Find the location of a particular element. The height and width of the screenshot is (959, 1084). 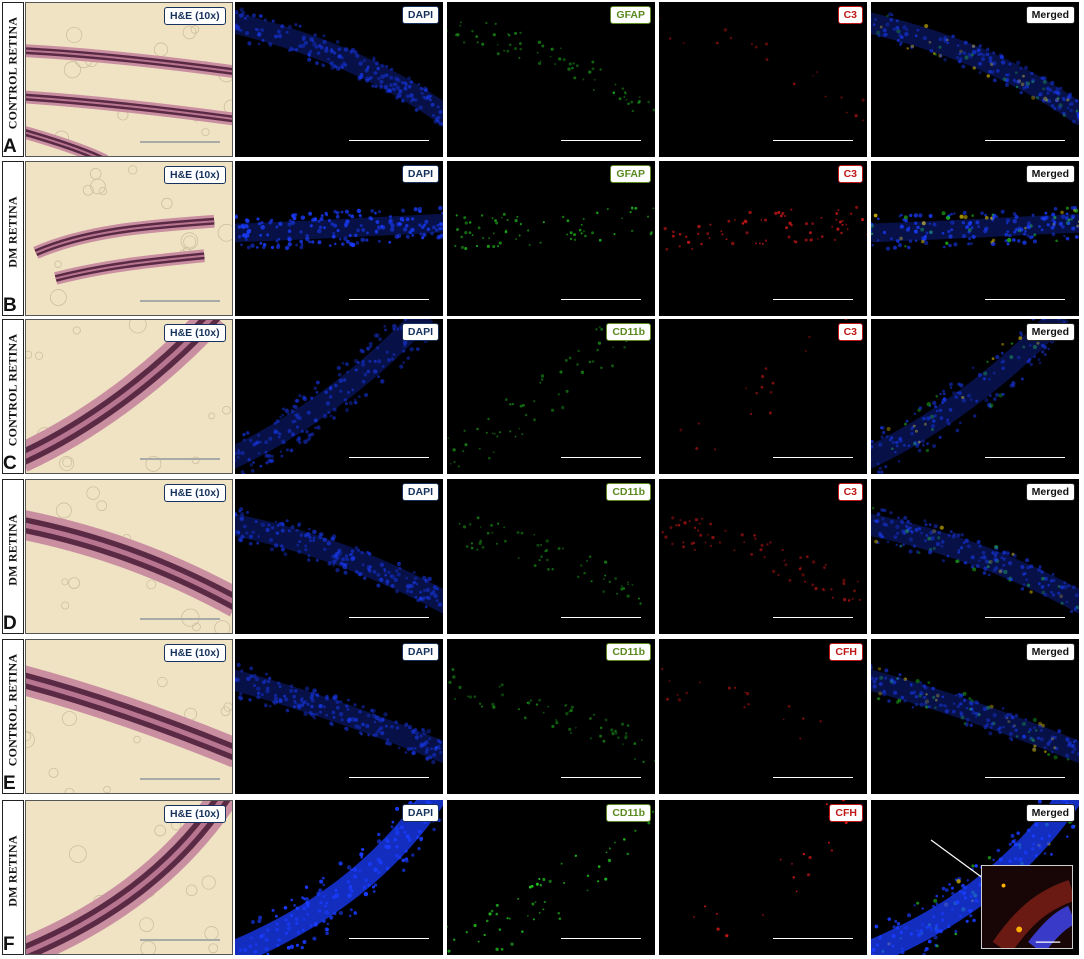

row-letter: D is located at coordinates (10, 623).